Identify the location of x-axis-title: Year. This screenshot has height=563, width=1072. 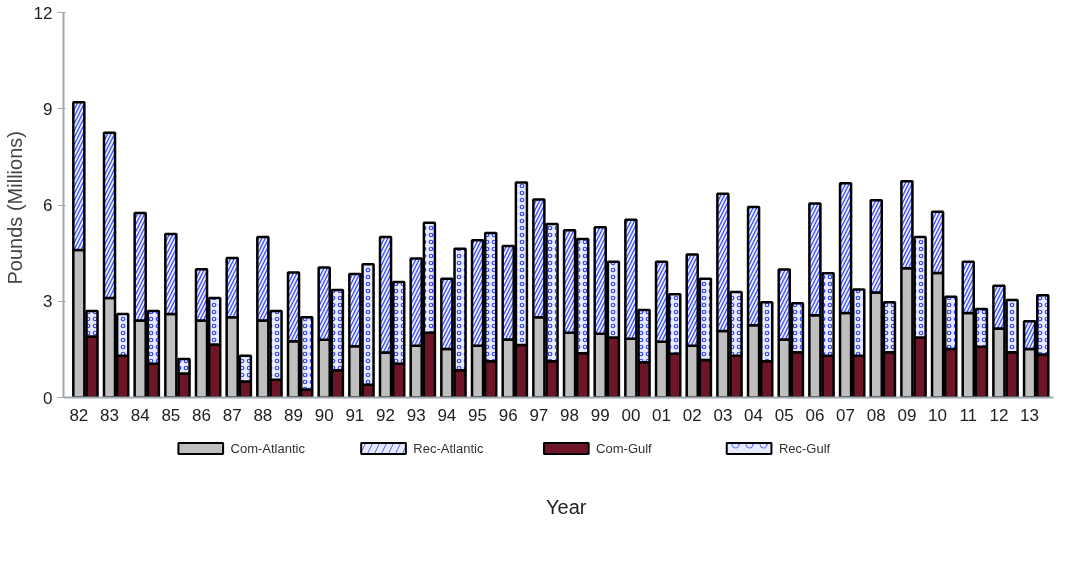
(566, 506).